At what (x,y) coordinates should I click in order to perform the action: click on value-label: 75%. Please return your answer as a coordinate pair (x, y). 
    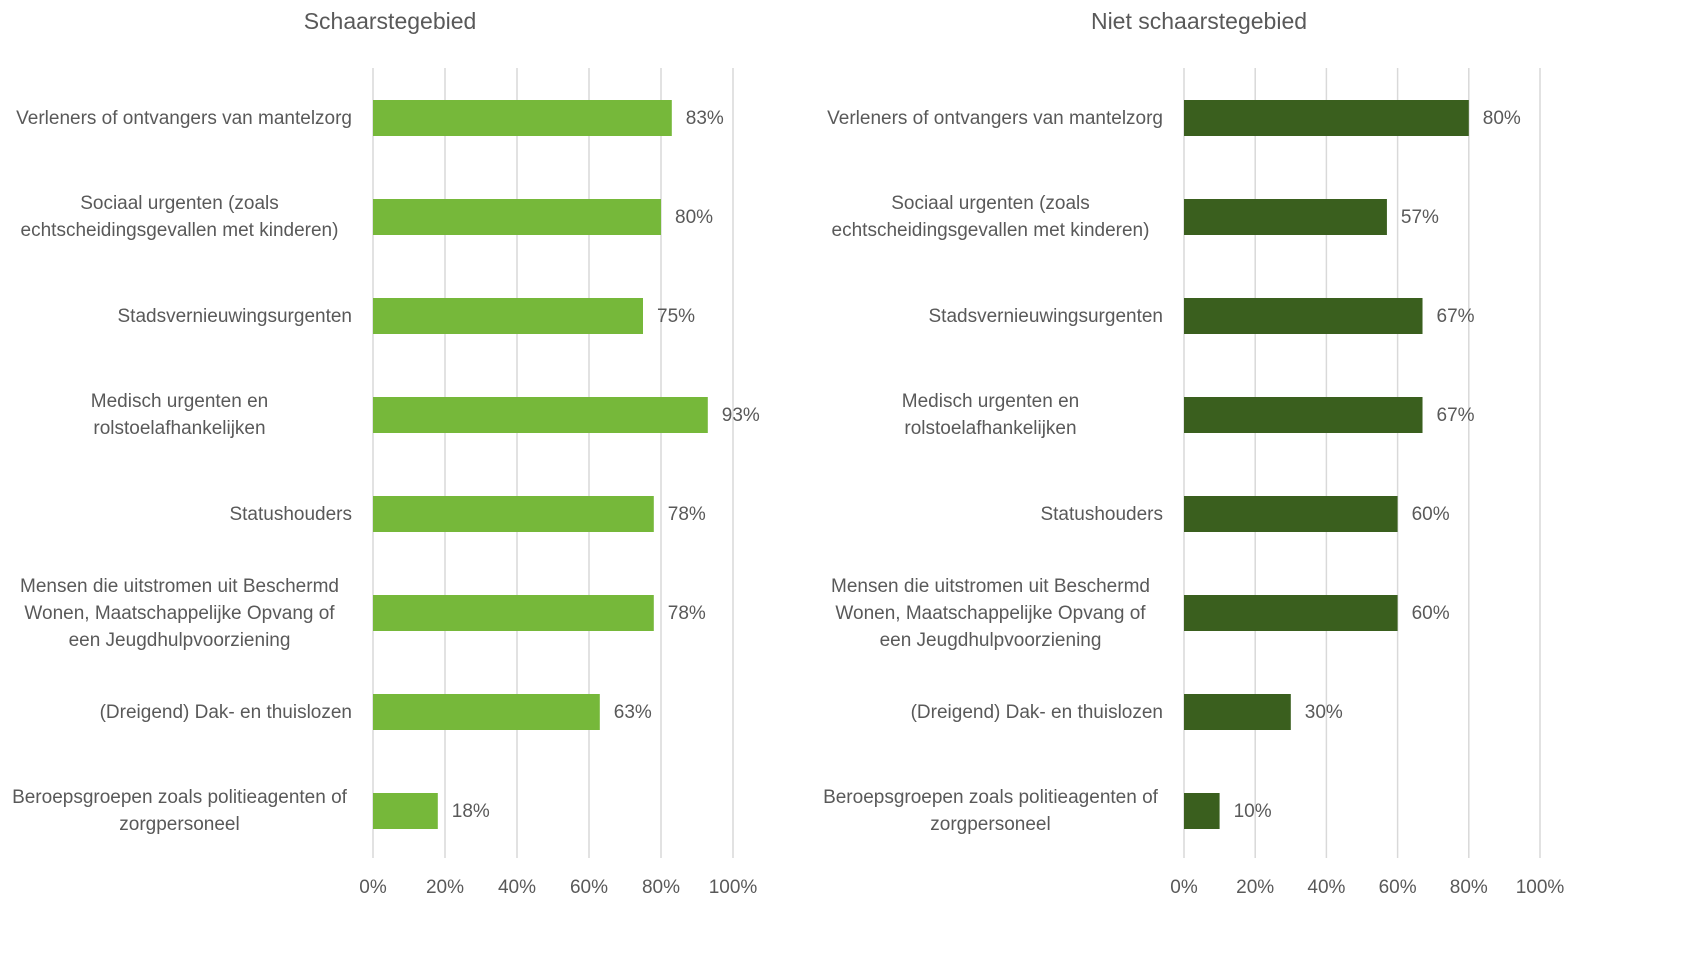
    Looking at the image, I should click on (676, 316).